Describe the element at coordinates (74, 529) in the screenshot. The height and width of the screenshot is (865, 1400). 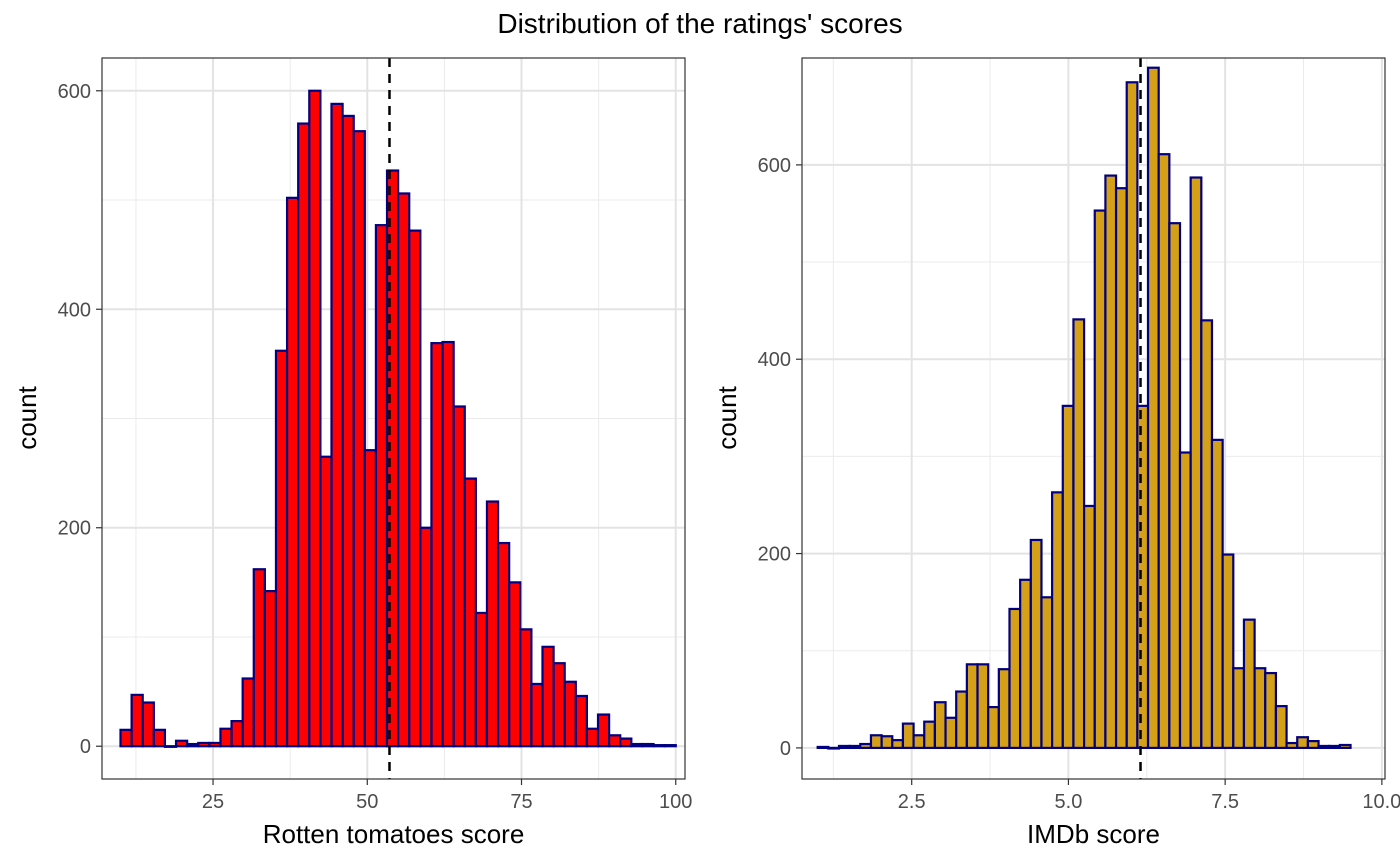
I see `rt-y-tick-label-1: 200` at that location.